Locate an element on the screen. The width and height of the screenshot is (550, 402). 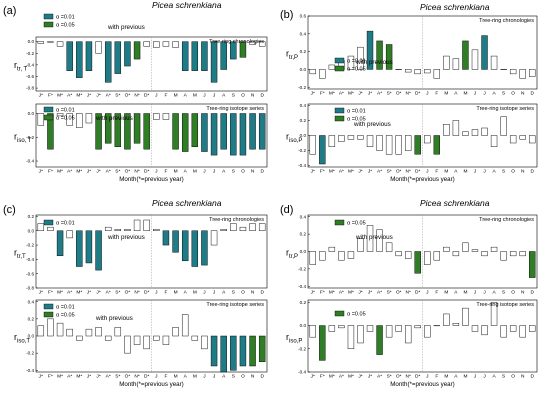
y-tick-label: 0.0 is located at coordinates (303, 325).